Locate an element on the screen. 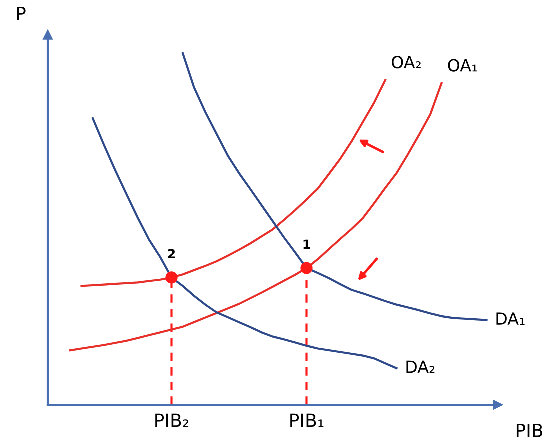  x-axis-title: PIB is located at coordinates (529, 431).